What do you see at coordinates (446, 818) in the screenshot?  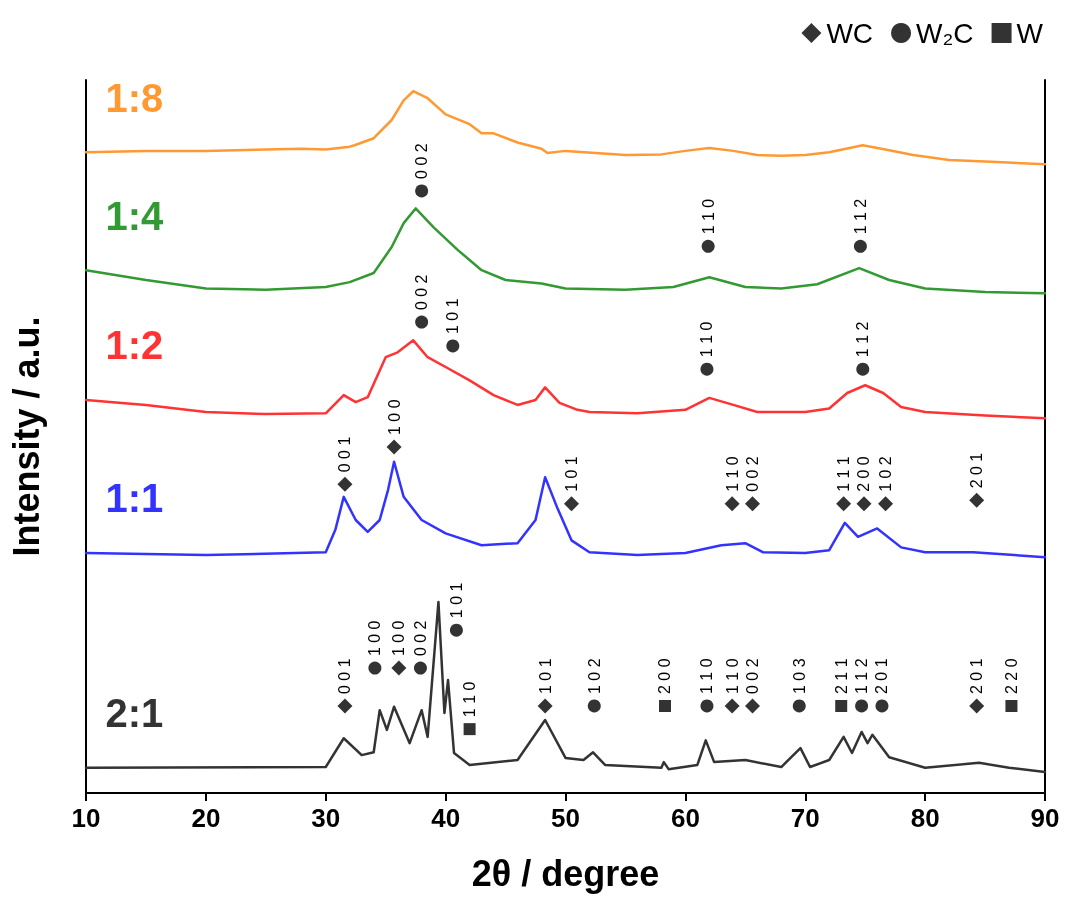 I see `x-tick-label: 40` at bounding box center [446, 818].